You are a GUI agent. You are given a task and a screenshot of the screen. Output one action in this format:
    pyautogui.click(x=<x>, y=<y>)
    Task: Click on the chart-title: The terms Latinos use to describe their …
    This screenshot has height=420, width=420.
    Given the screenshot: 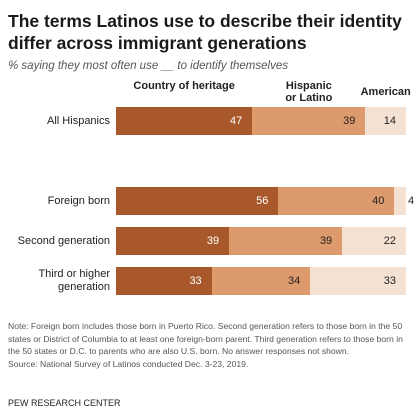 What is the action you would take?
    pyautogui.click(x=205, y=32)
    